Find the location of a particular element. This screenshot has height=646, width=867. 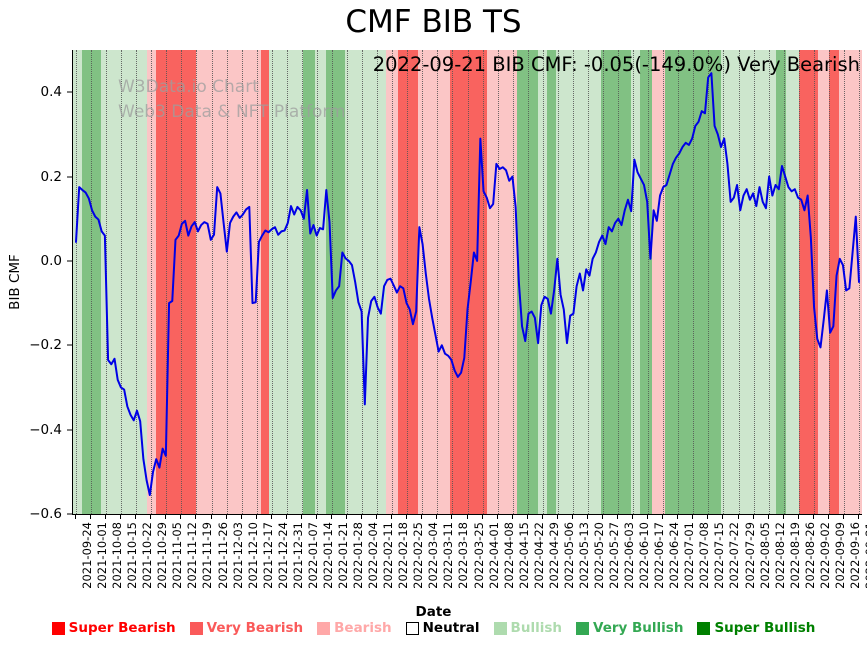

legend-item: Super Bullish is located at coordinates (756, 628).